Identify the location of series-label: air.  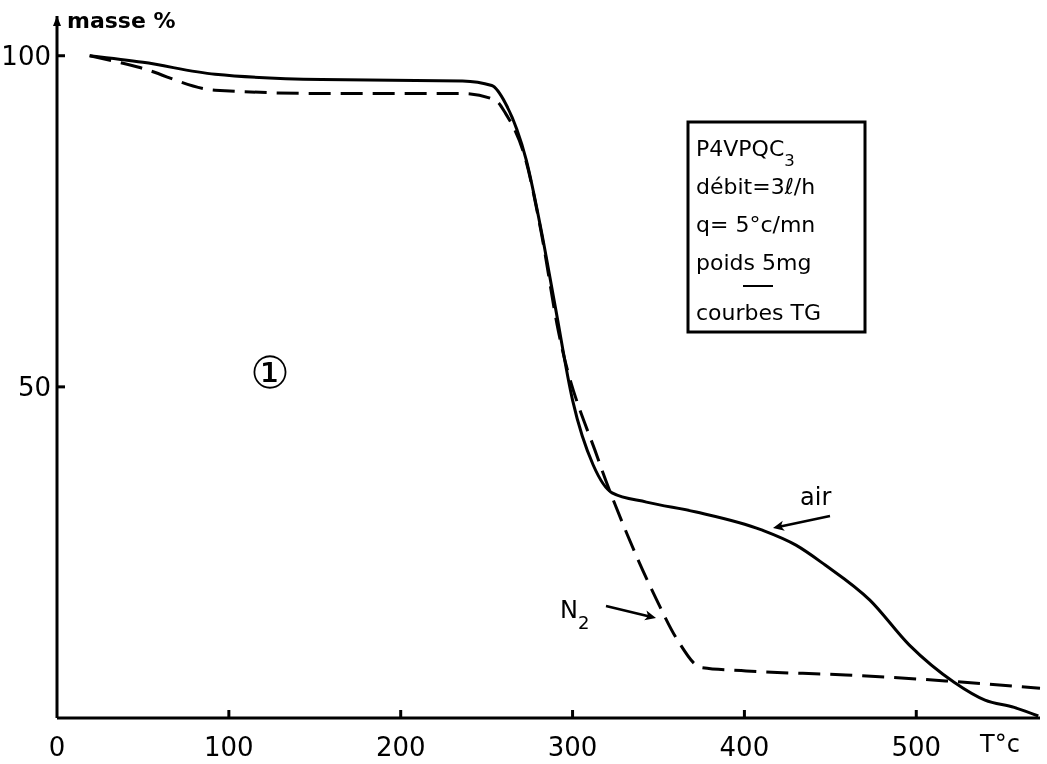
(816, 497).